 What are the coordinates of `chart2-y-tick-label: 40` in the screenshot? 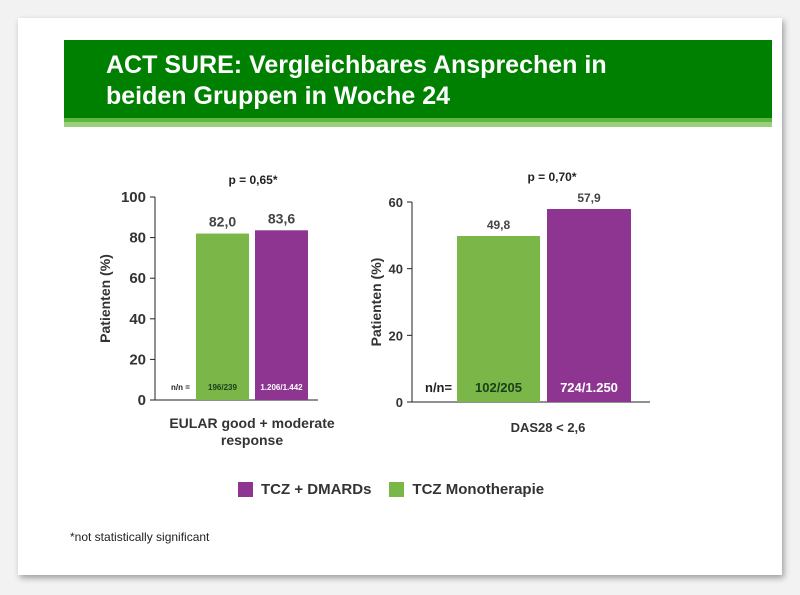 It's located at (396, 269).